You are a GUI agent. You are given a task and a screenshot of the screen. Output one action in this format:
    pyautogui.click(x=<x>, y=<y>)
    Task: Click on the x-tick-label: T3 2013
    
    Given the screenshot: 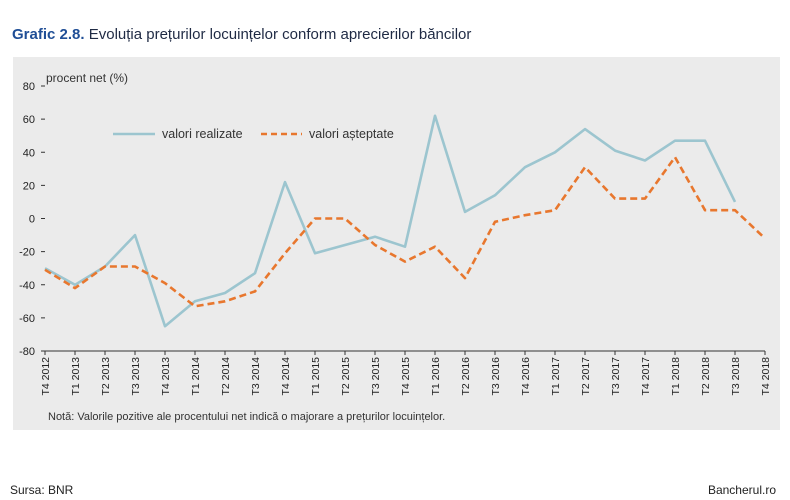 What is the action you would take?
    pyautogui.click(x=136, y=376)
    